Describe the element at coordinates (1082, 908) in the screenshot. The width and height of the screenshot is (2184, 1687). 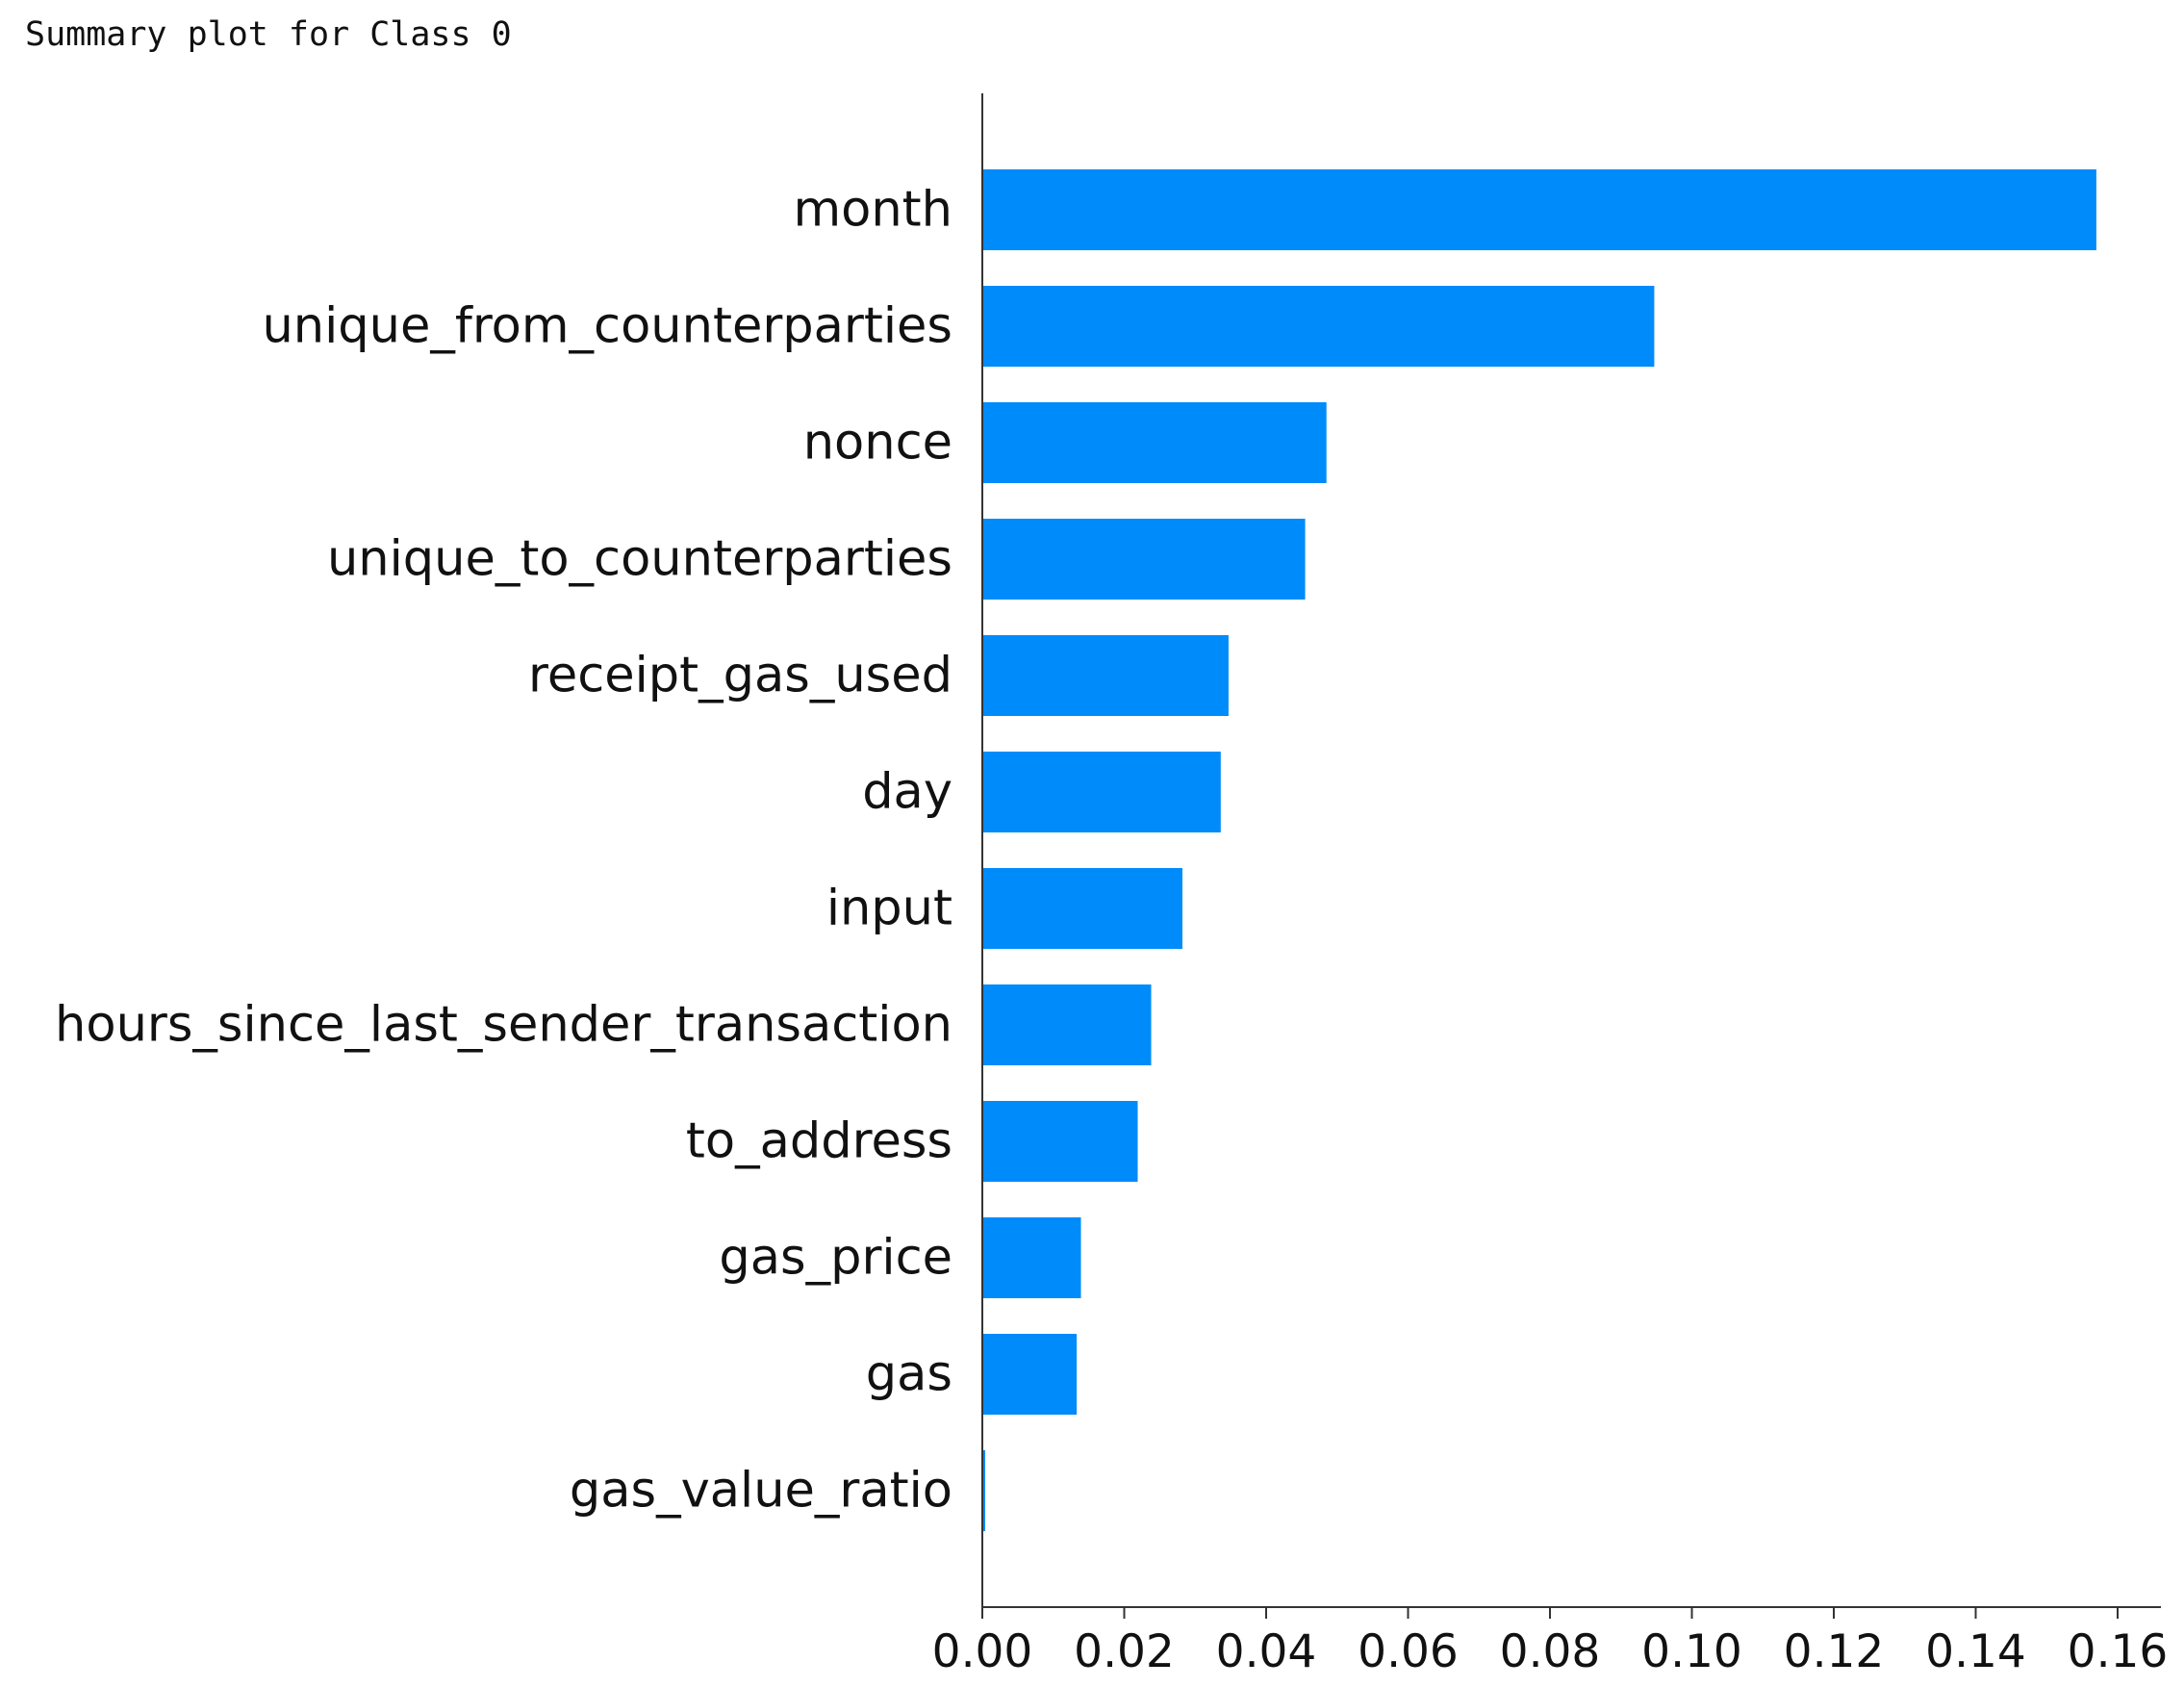
I see `bar-input` at that location.